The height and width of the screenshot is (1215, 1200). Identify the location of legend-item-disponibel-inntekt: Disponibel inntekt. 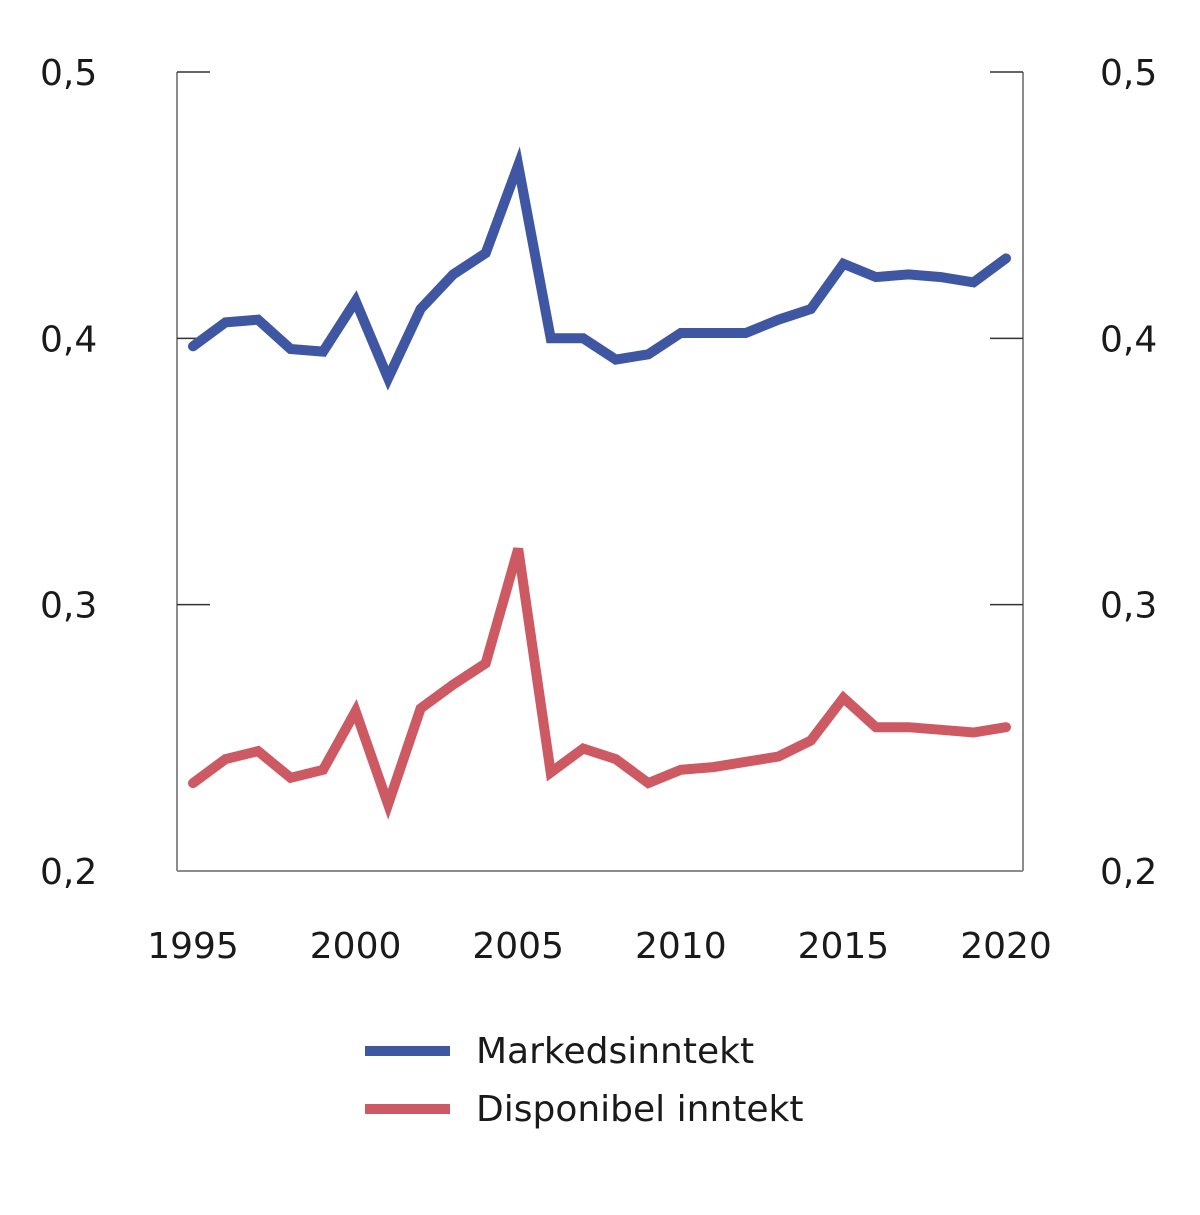
(584, 1109).